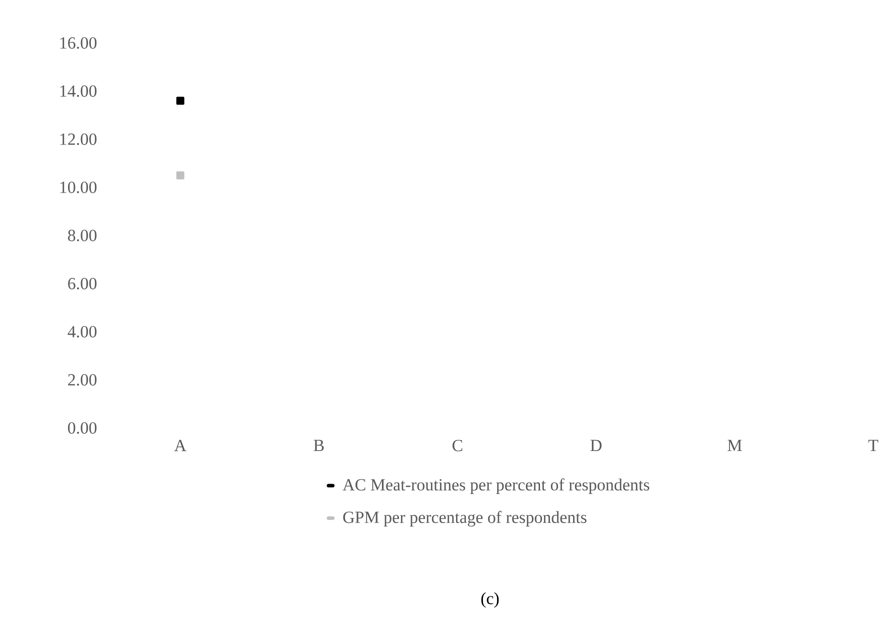  I want to click on text: (c), so click(490, 600).